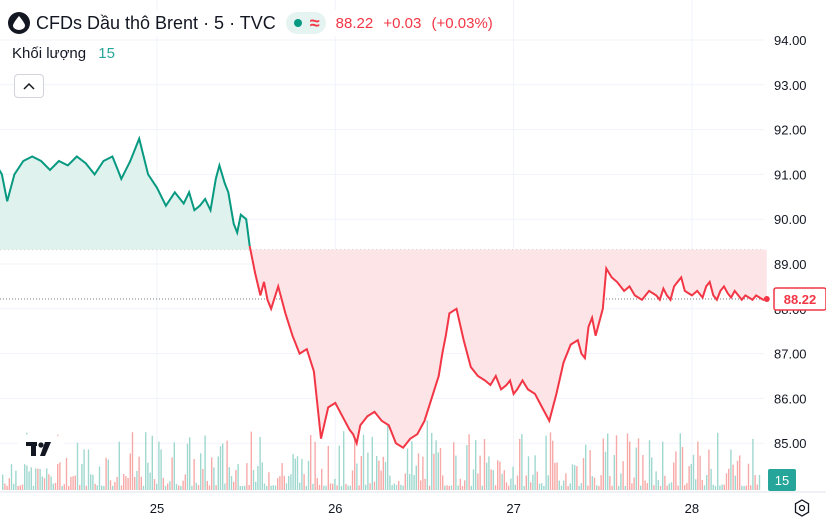  Describe the element at coordinates (305, 23) in the screenshot. I see `market-status-pill: ≈` at that location.